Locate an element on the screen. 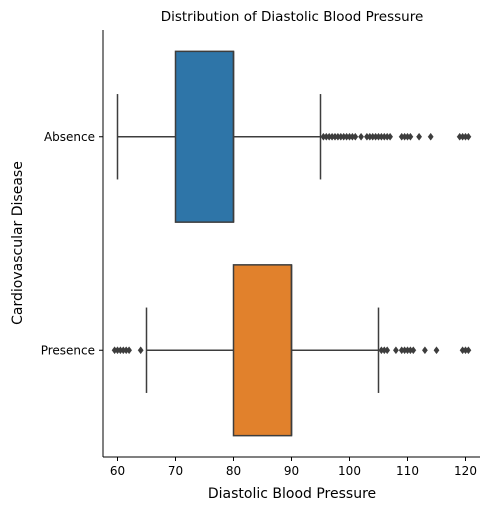 This screenshot has width=490, height=511. chart-title: Distribution of Diastolic Blood Pressure is located at coordinates (292, 17).